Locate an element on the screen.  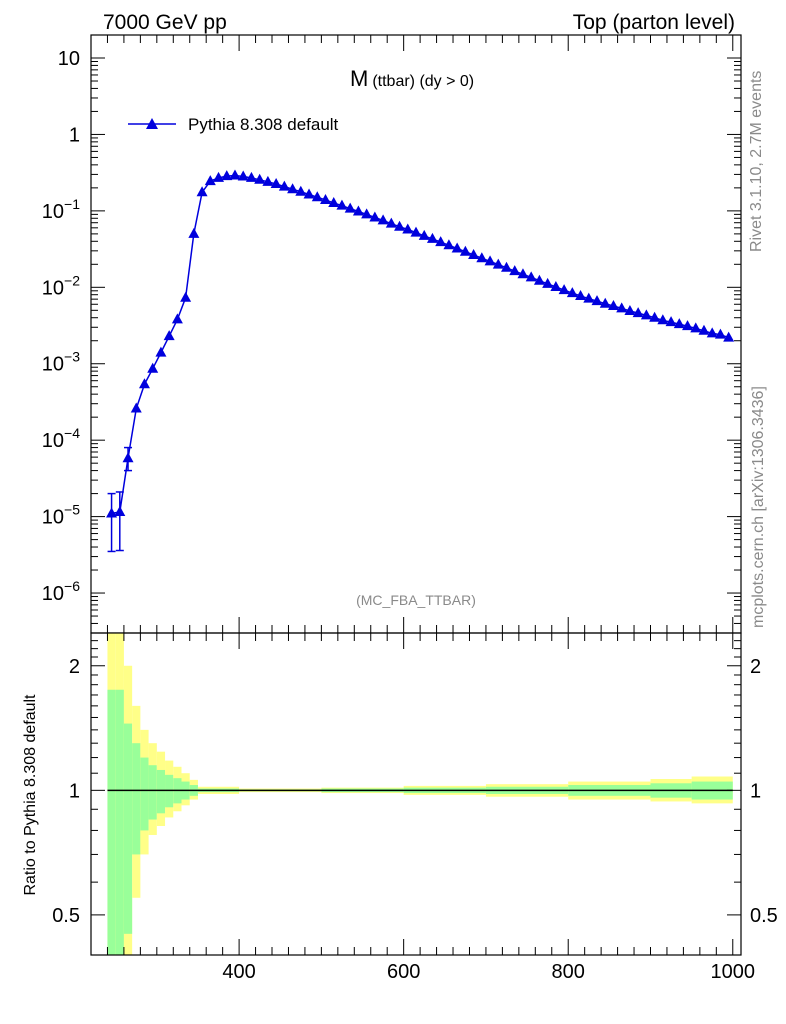
ratio-y-tick-label-left: 1 is located at coordinates (74, 791).